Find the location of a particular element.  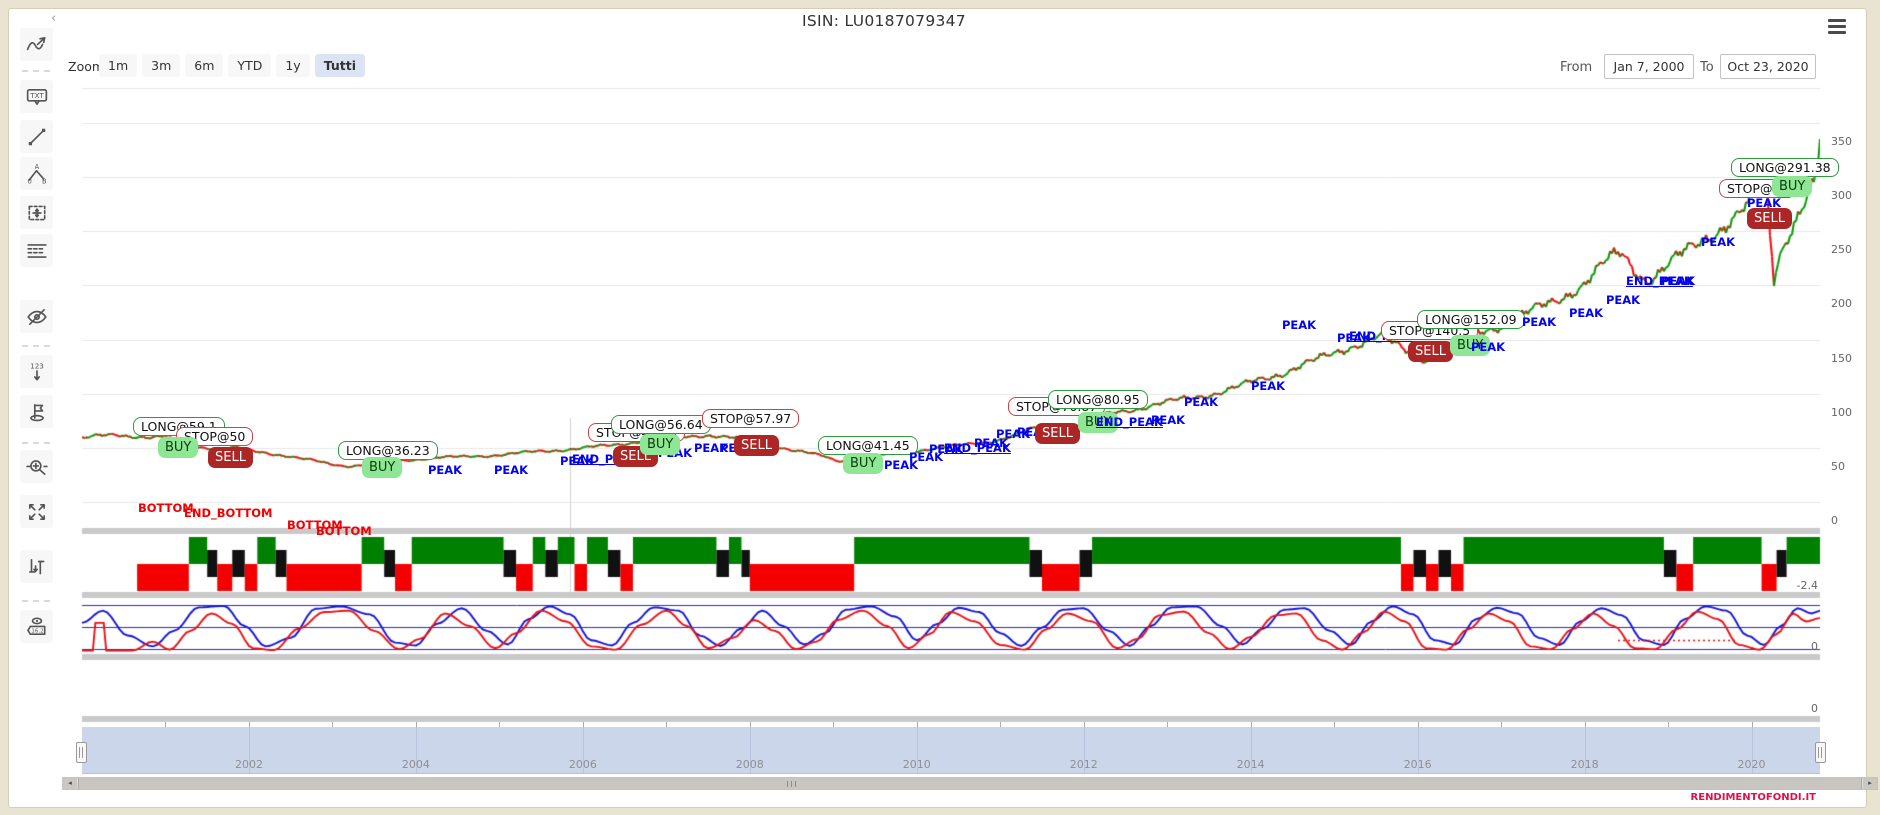

from-date-input is located at coordinates (1649, 66).